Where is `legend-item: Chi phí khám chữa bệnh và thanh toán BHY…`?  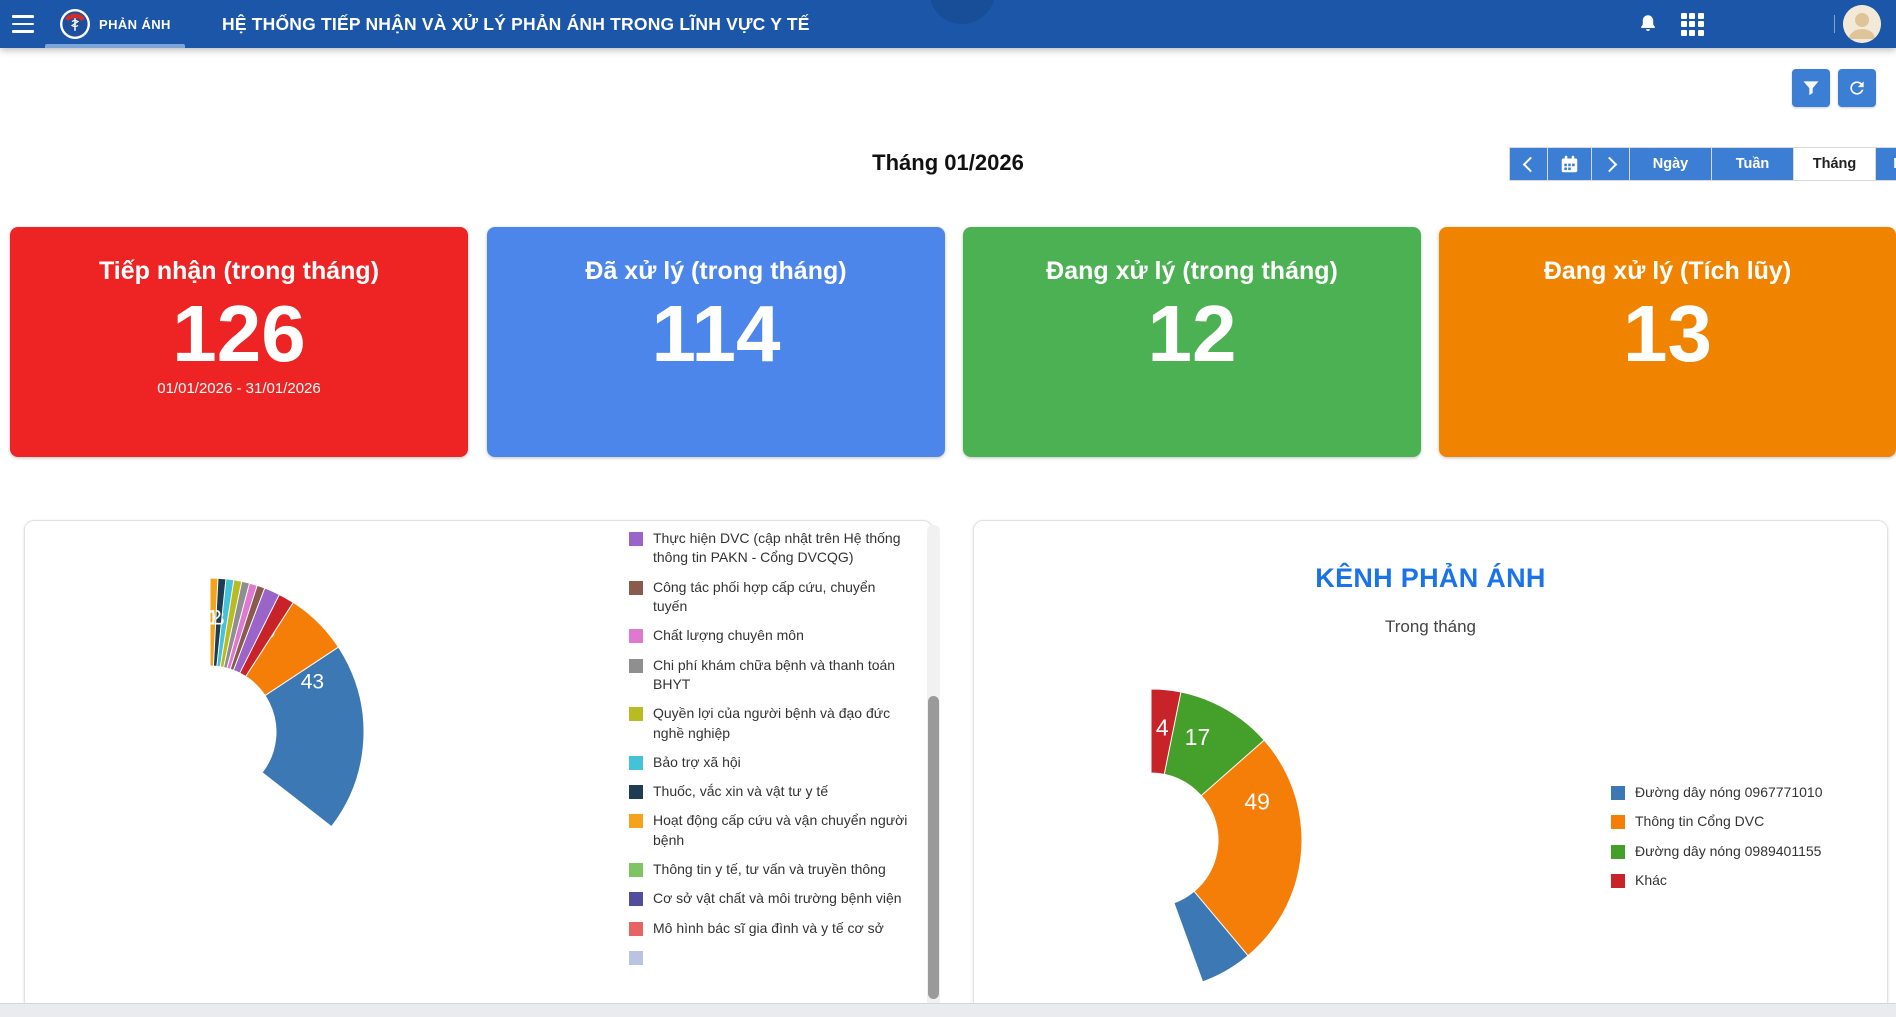 legend-item: Chi phí khám chữa bệnh và thanh toán BHY… is located at coordinates (779, 675).